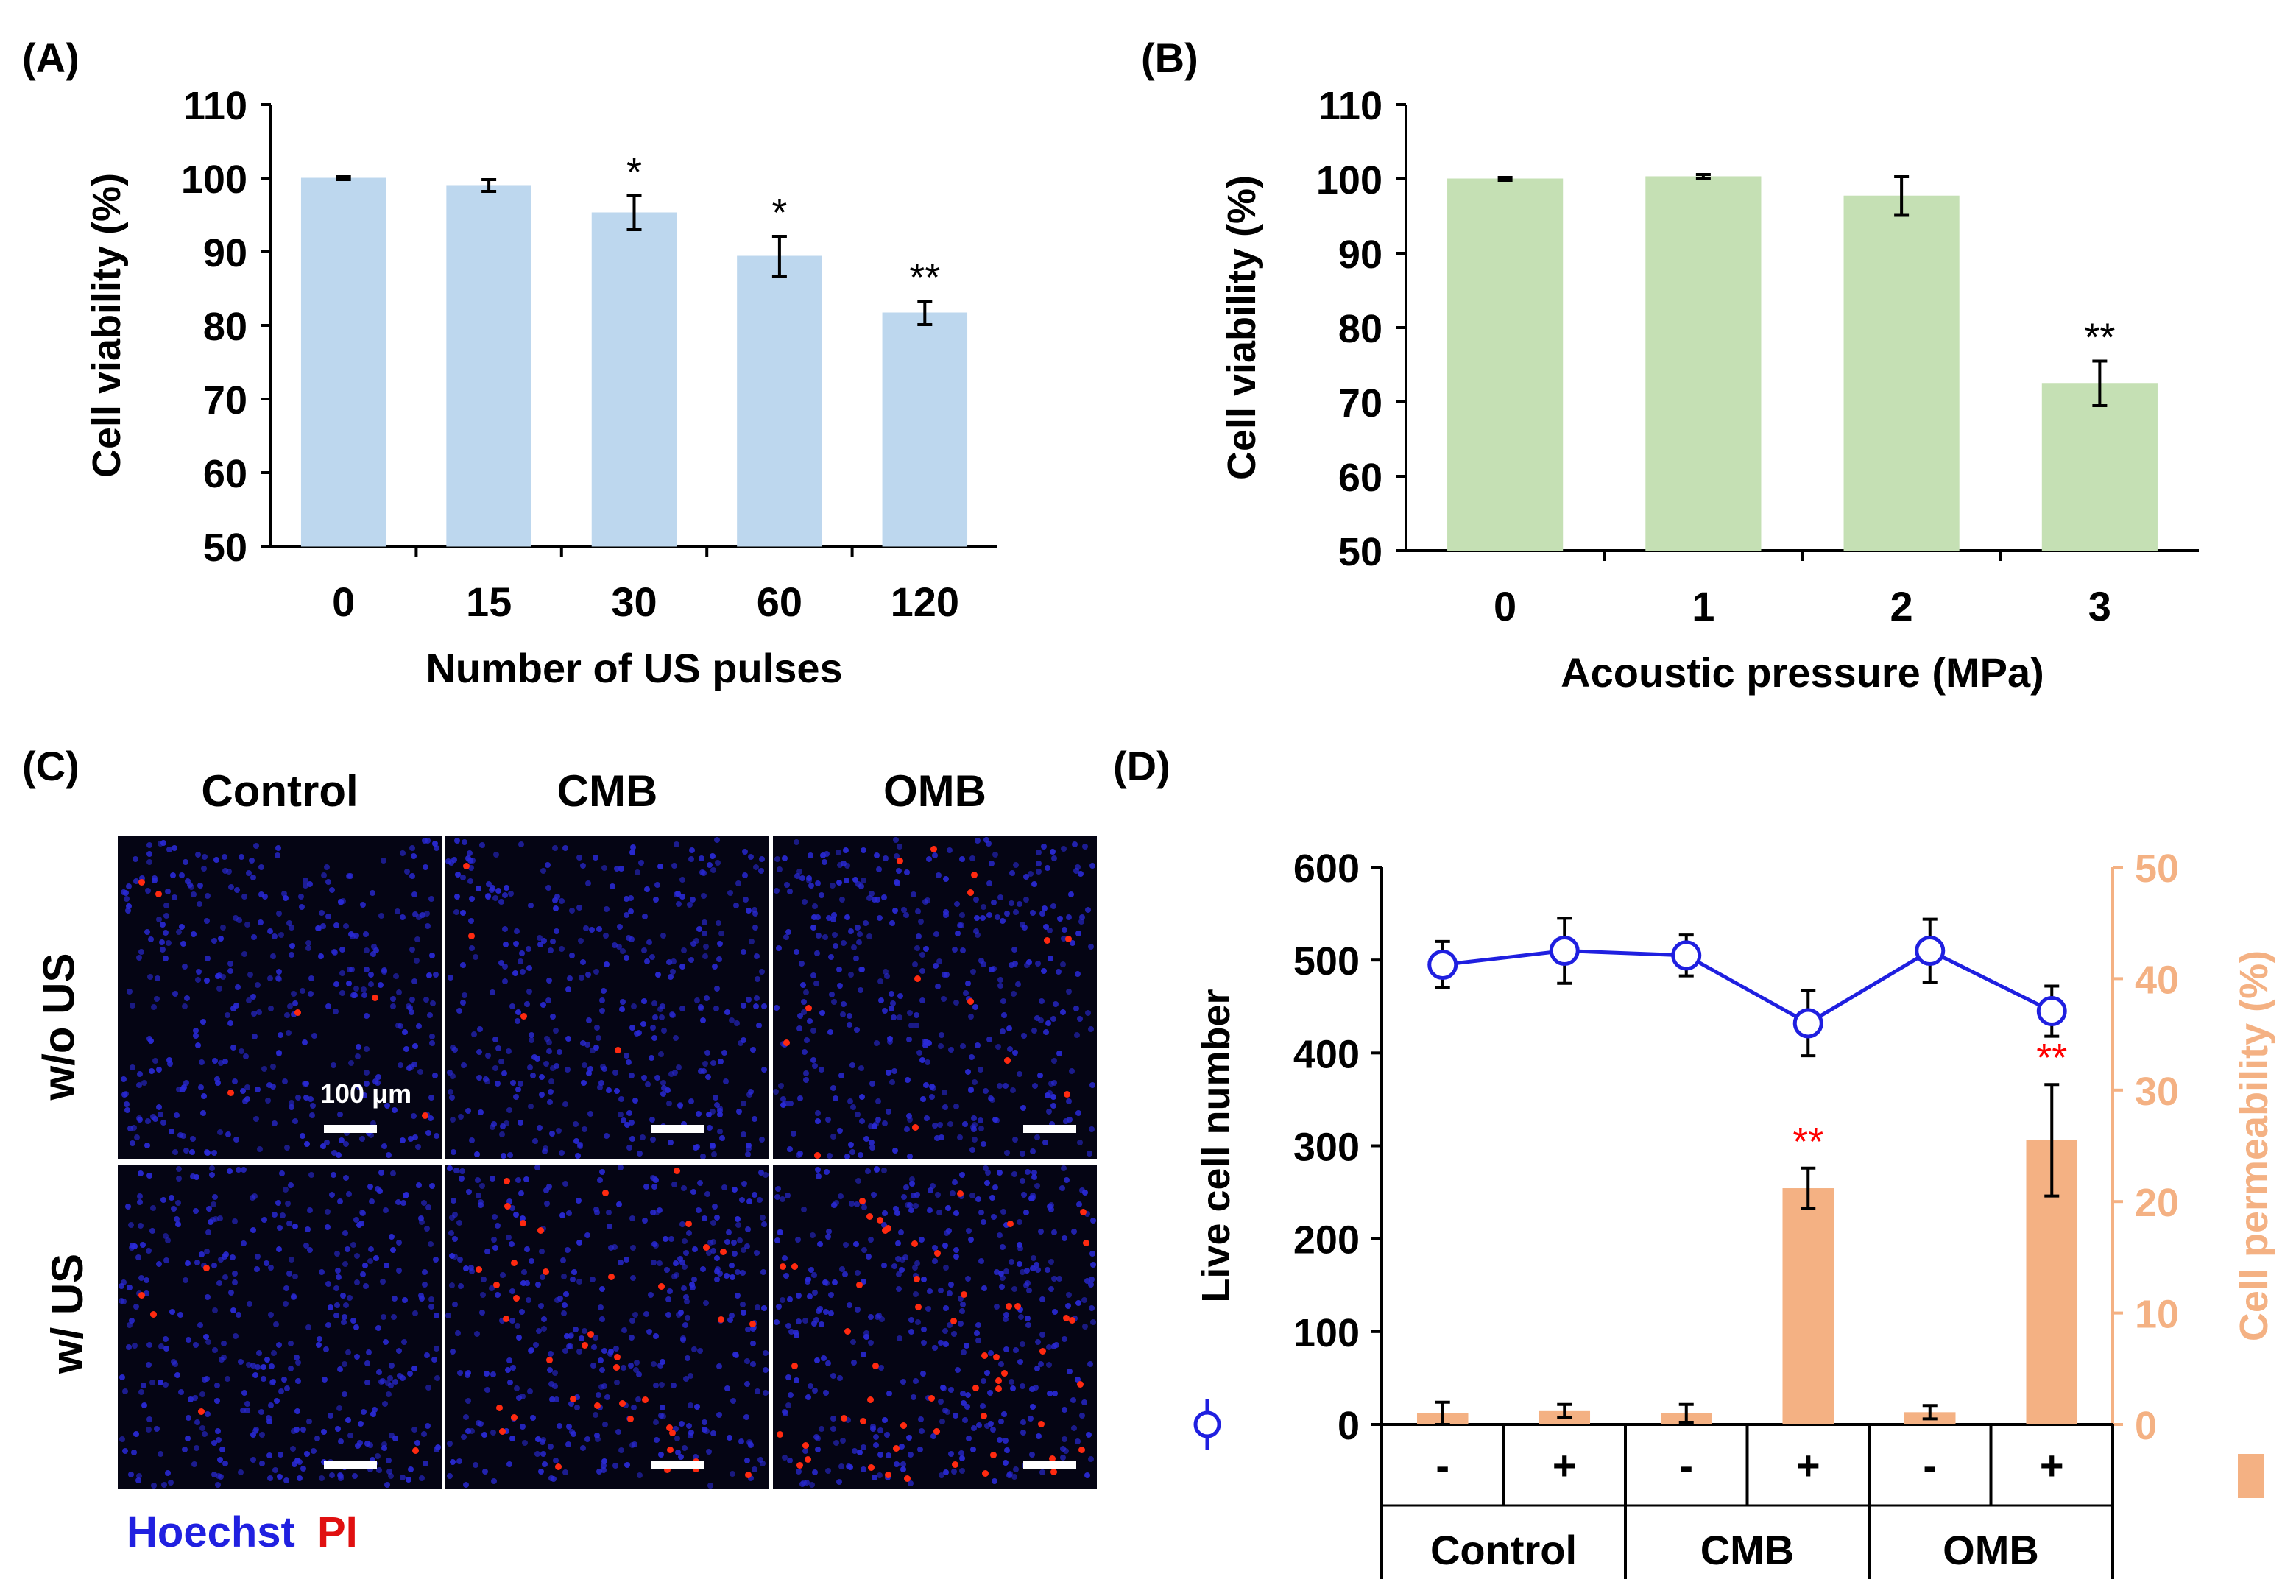 Image resolution: width=2296 pixels, height=1596 pixels. Describe the element at coordinates (1748, 1550) in the screenshot. I see `group-label: CMB` at that location.